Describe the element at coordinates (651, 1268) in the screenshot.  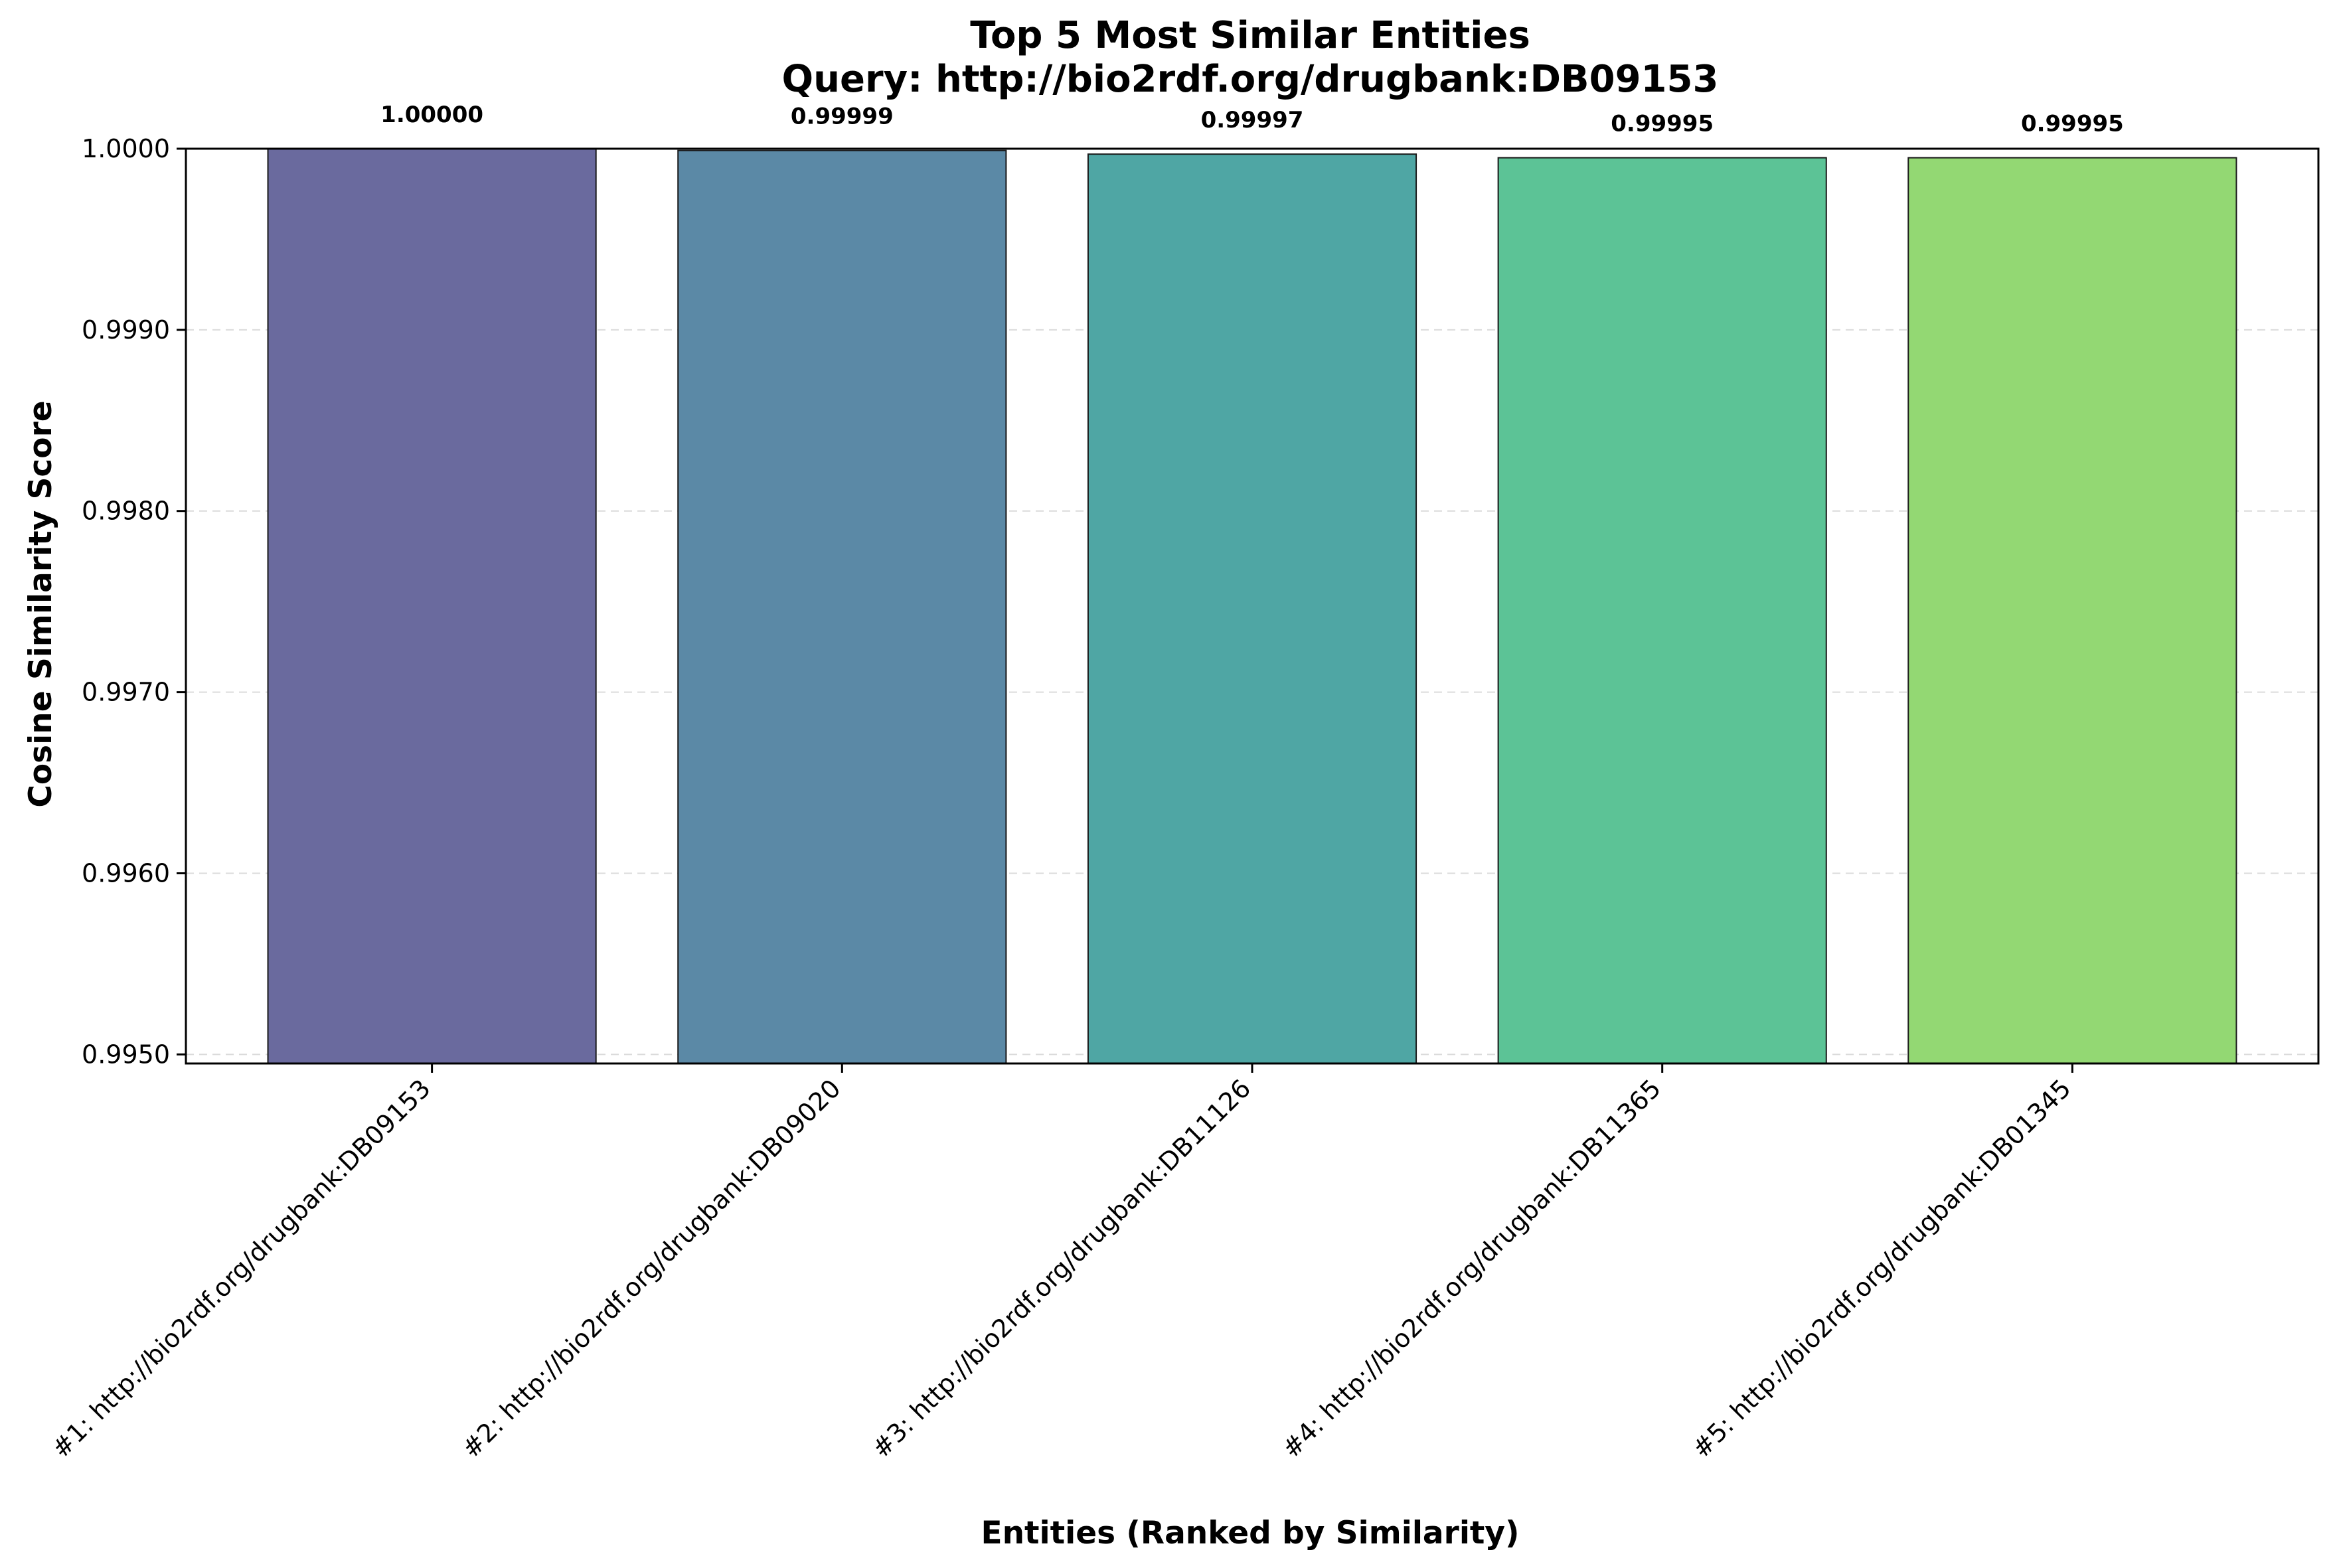
I see `x-tick-label-2: #2: http://bio2rdf.org/drugbank:DB09020` at that location.